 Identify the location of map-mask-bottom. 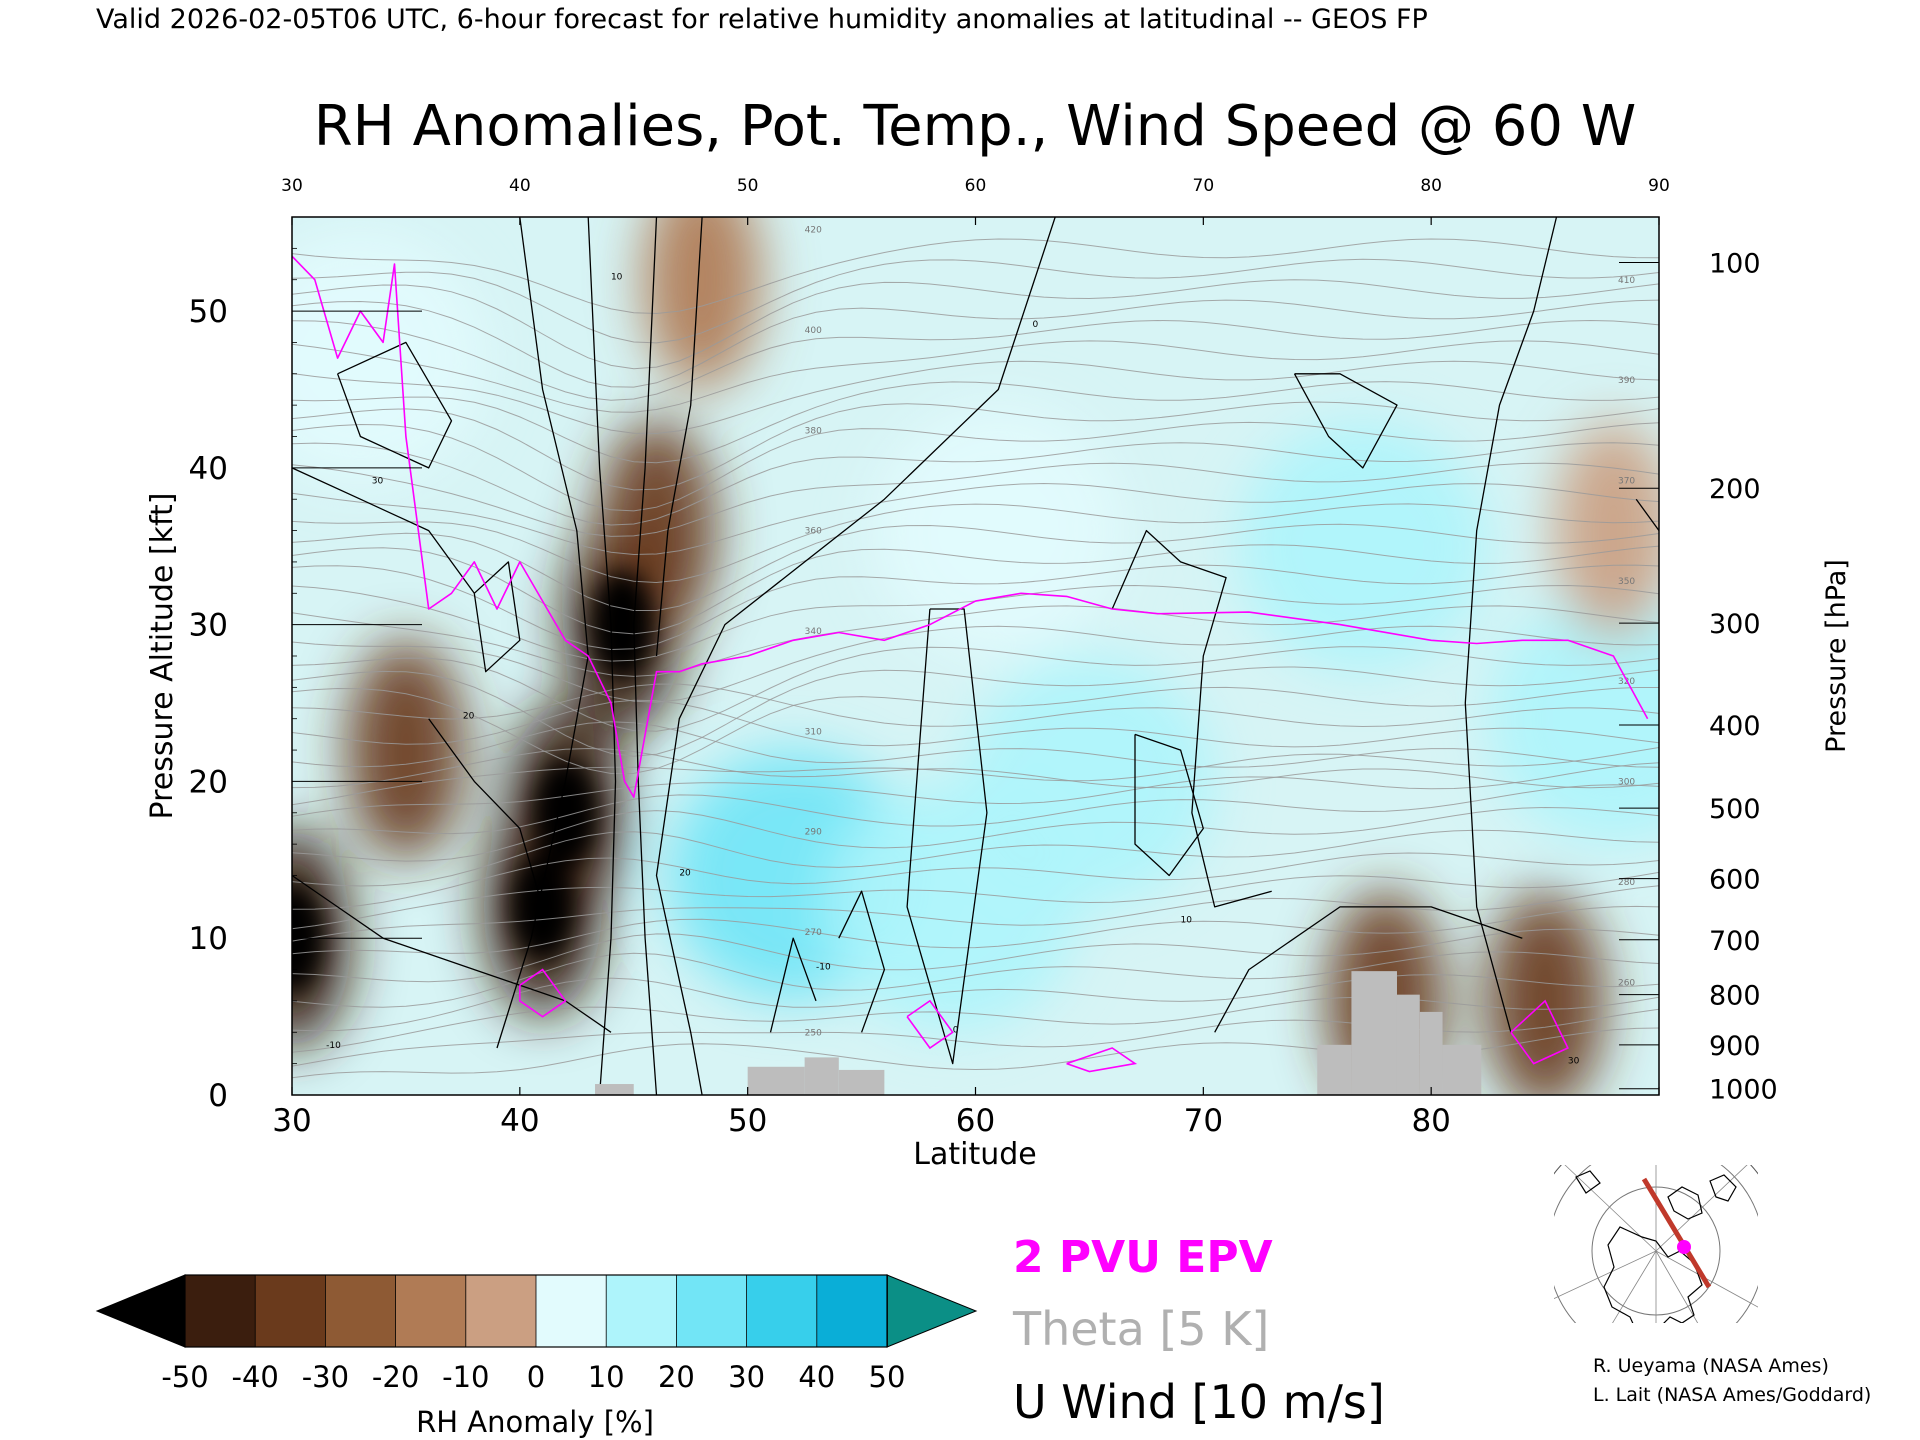
(1656, 1363).